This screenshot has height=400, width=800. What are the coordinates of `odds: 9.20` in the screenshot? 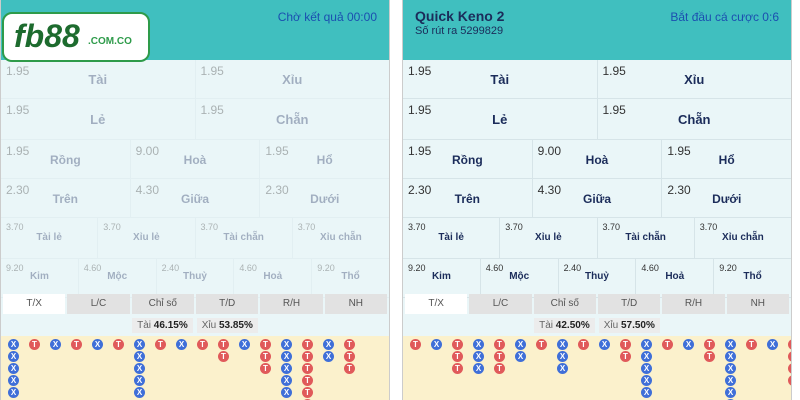 It's located at (15, 268).